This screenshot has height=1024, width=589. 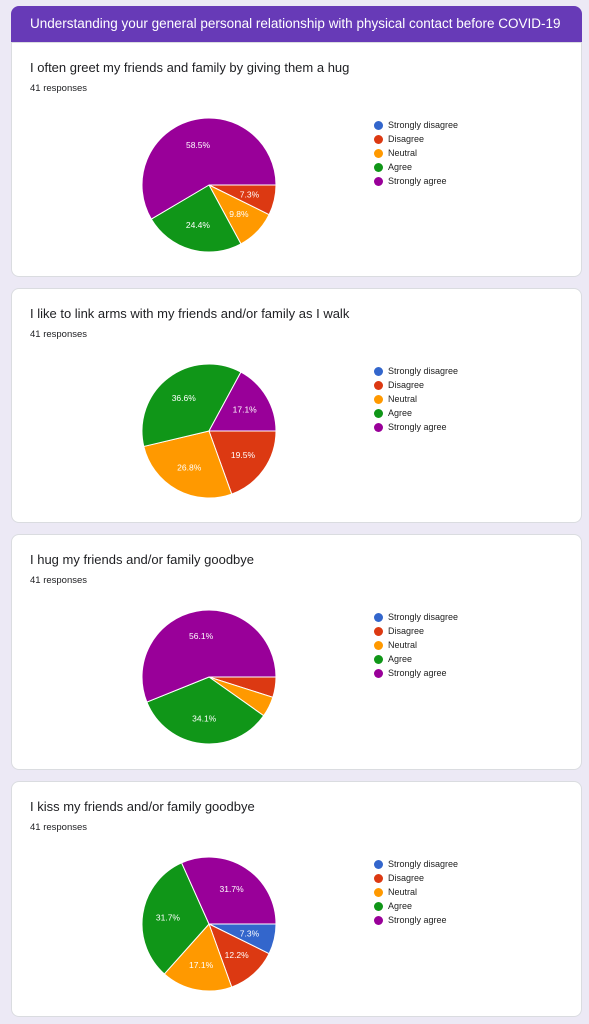 What do you see at coordinates (204, 718) in the screenshot?
I see `pie-data-label: 34.1%` at bounding box center [204, 718].